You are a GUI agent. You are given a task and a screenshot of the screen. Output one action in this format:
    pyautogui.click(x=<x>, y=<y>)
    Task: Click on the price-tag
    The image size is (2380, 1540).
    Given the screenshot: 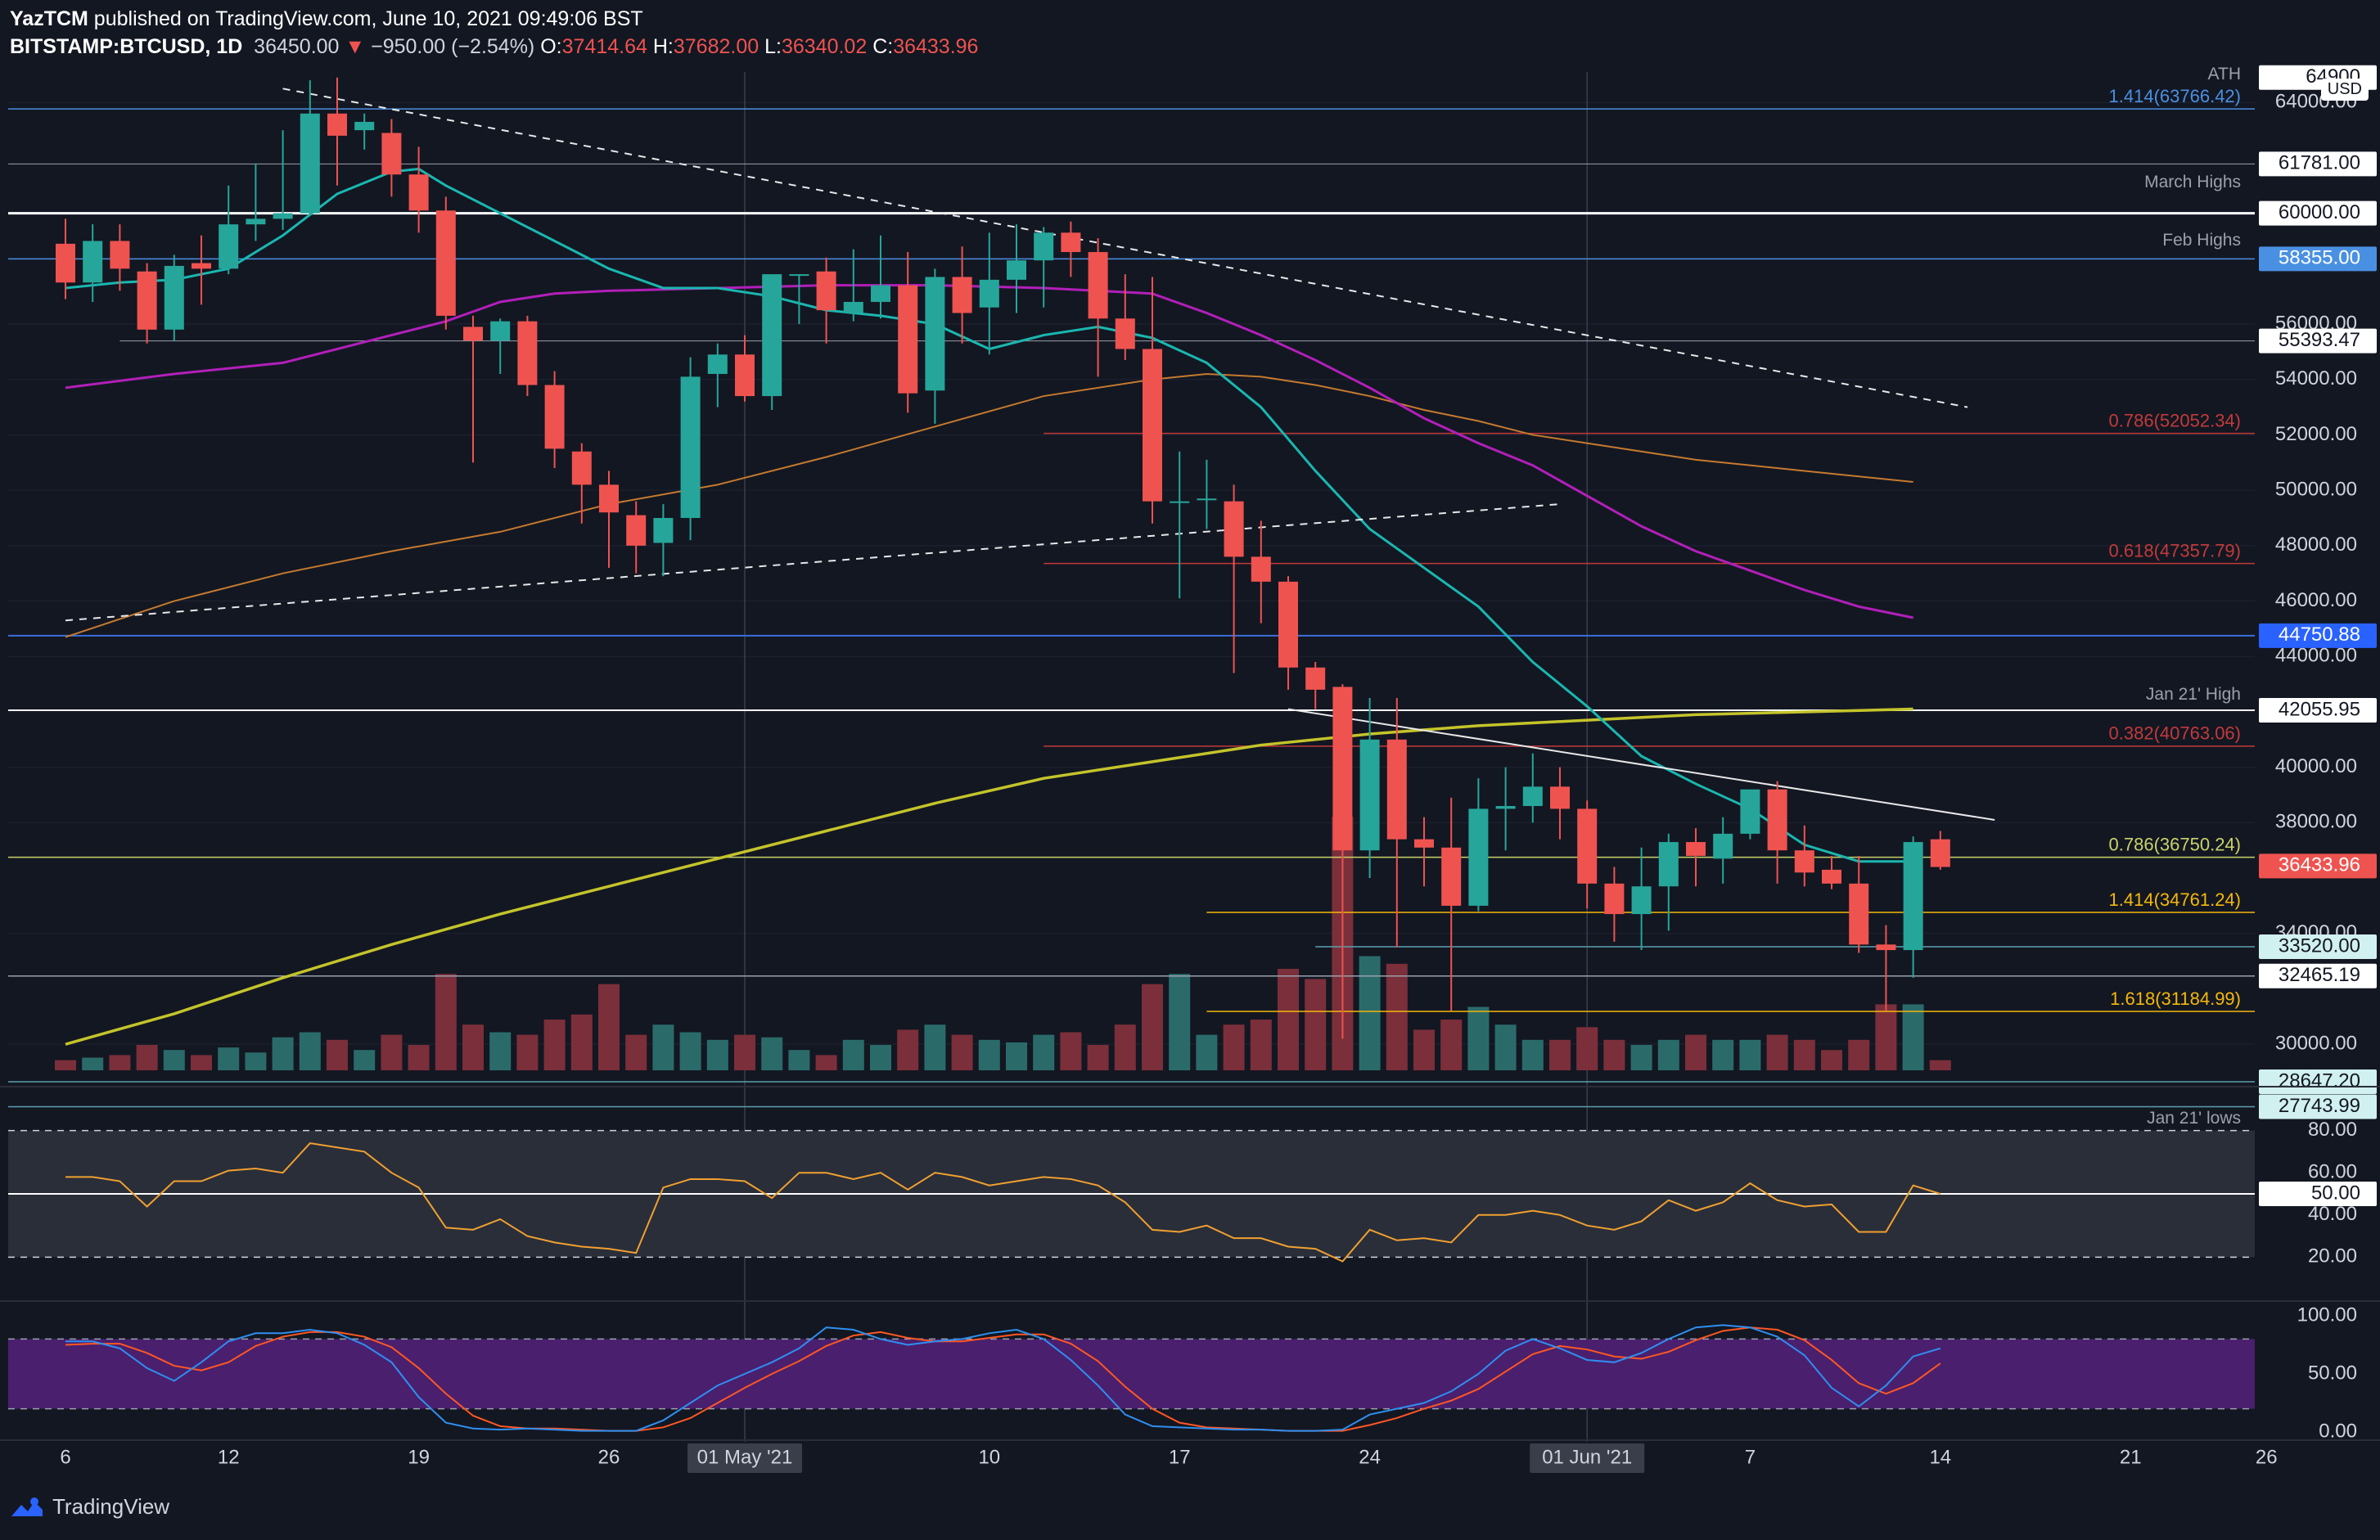 What is the action you would take?
    pyautogui.click(x=2318, y=946)
    